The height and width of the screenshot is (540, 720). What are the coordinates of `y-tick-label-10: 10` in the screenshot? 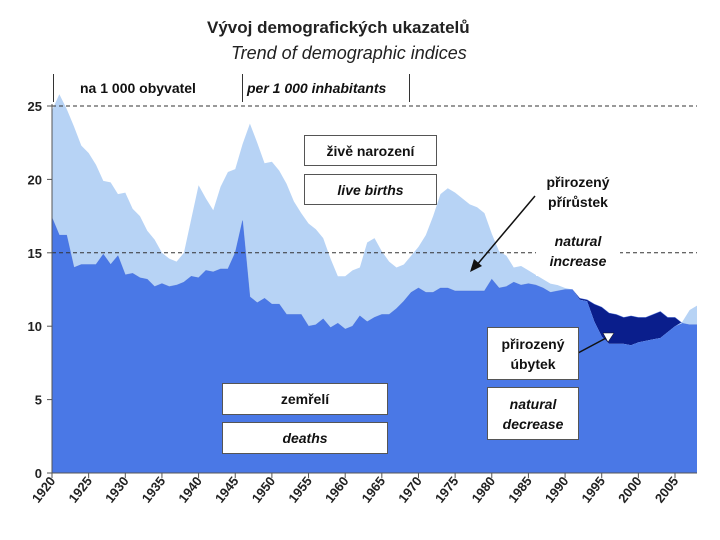 It's located at (35, 326).